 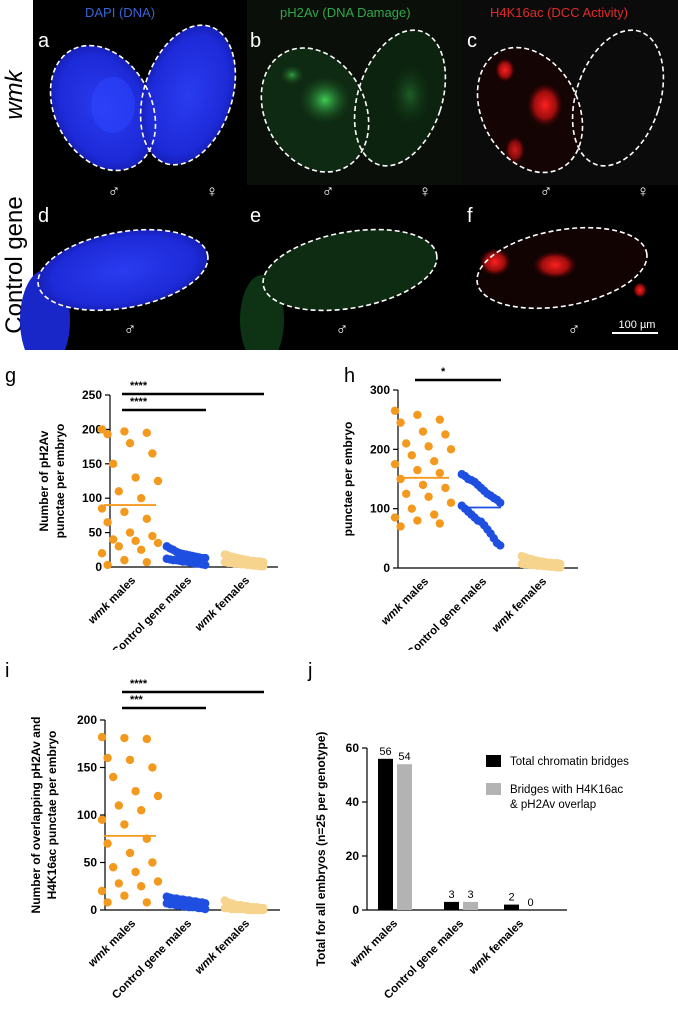 I want to click on panel-letter-h: h, so click(x=349, y=376).